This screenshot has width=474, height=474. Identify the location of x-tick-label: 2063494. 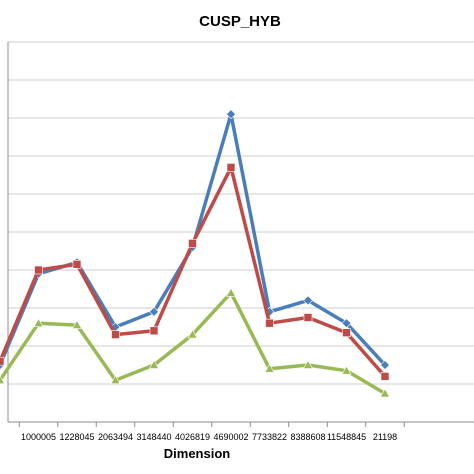
(115, 437).